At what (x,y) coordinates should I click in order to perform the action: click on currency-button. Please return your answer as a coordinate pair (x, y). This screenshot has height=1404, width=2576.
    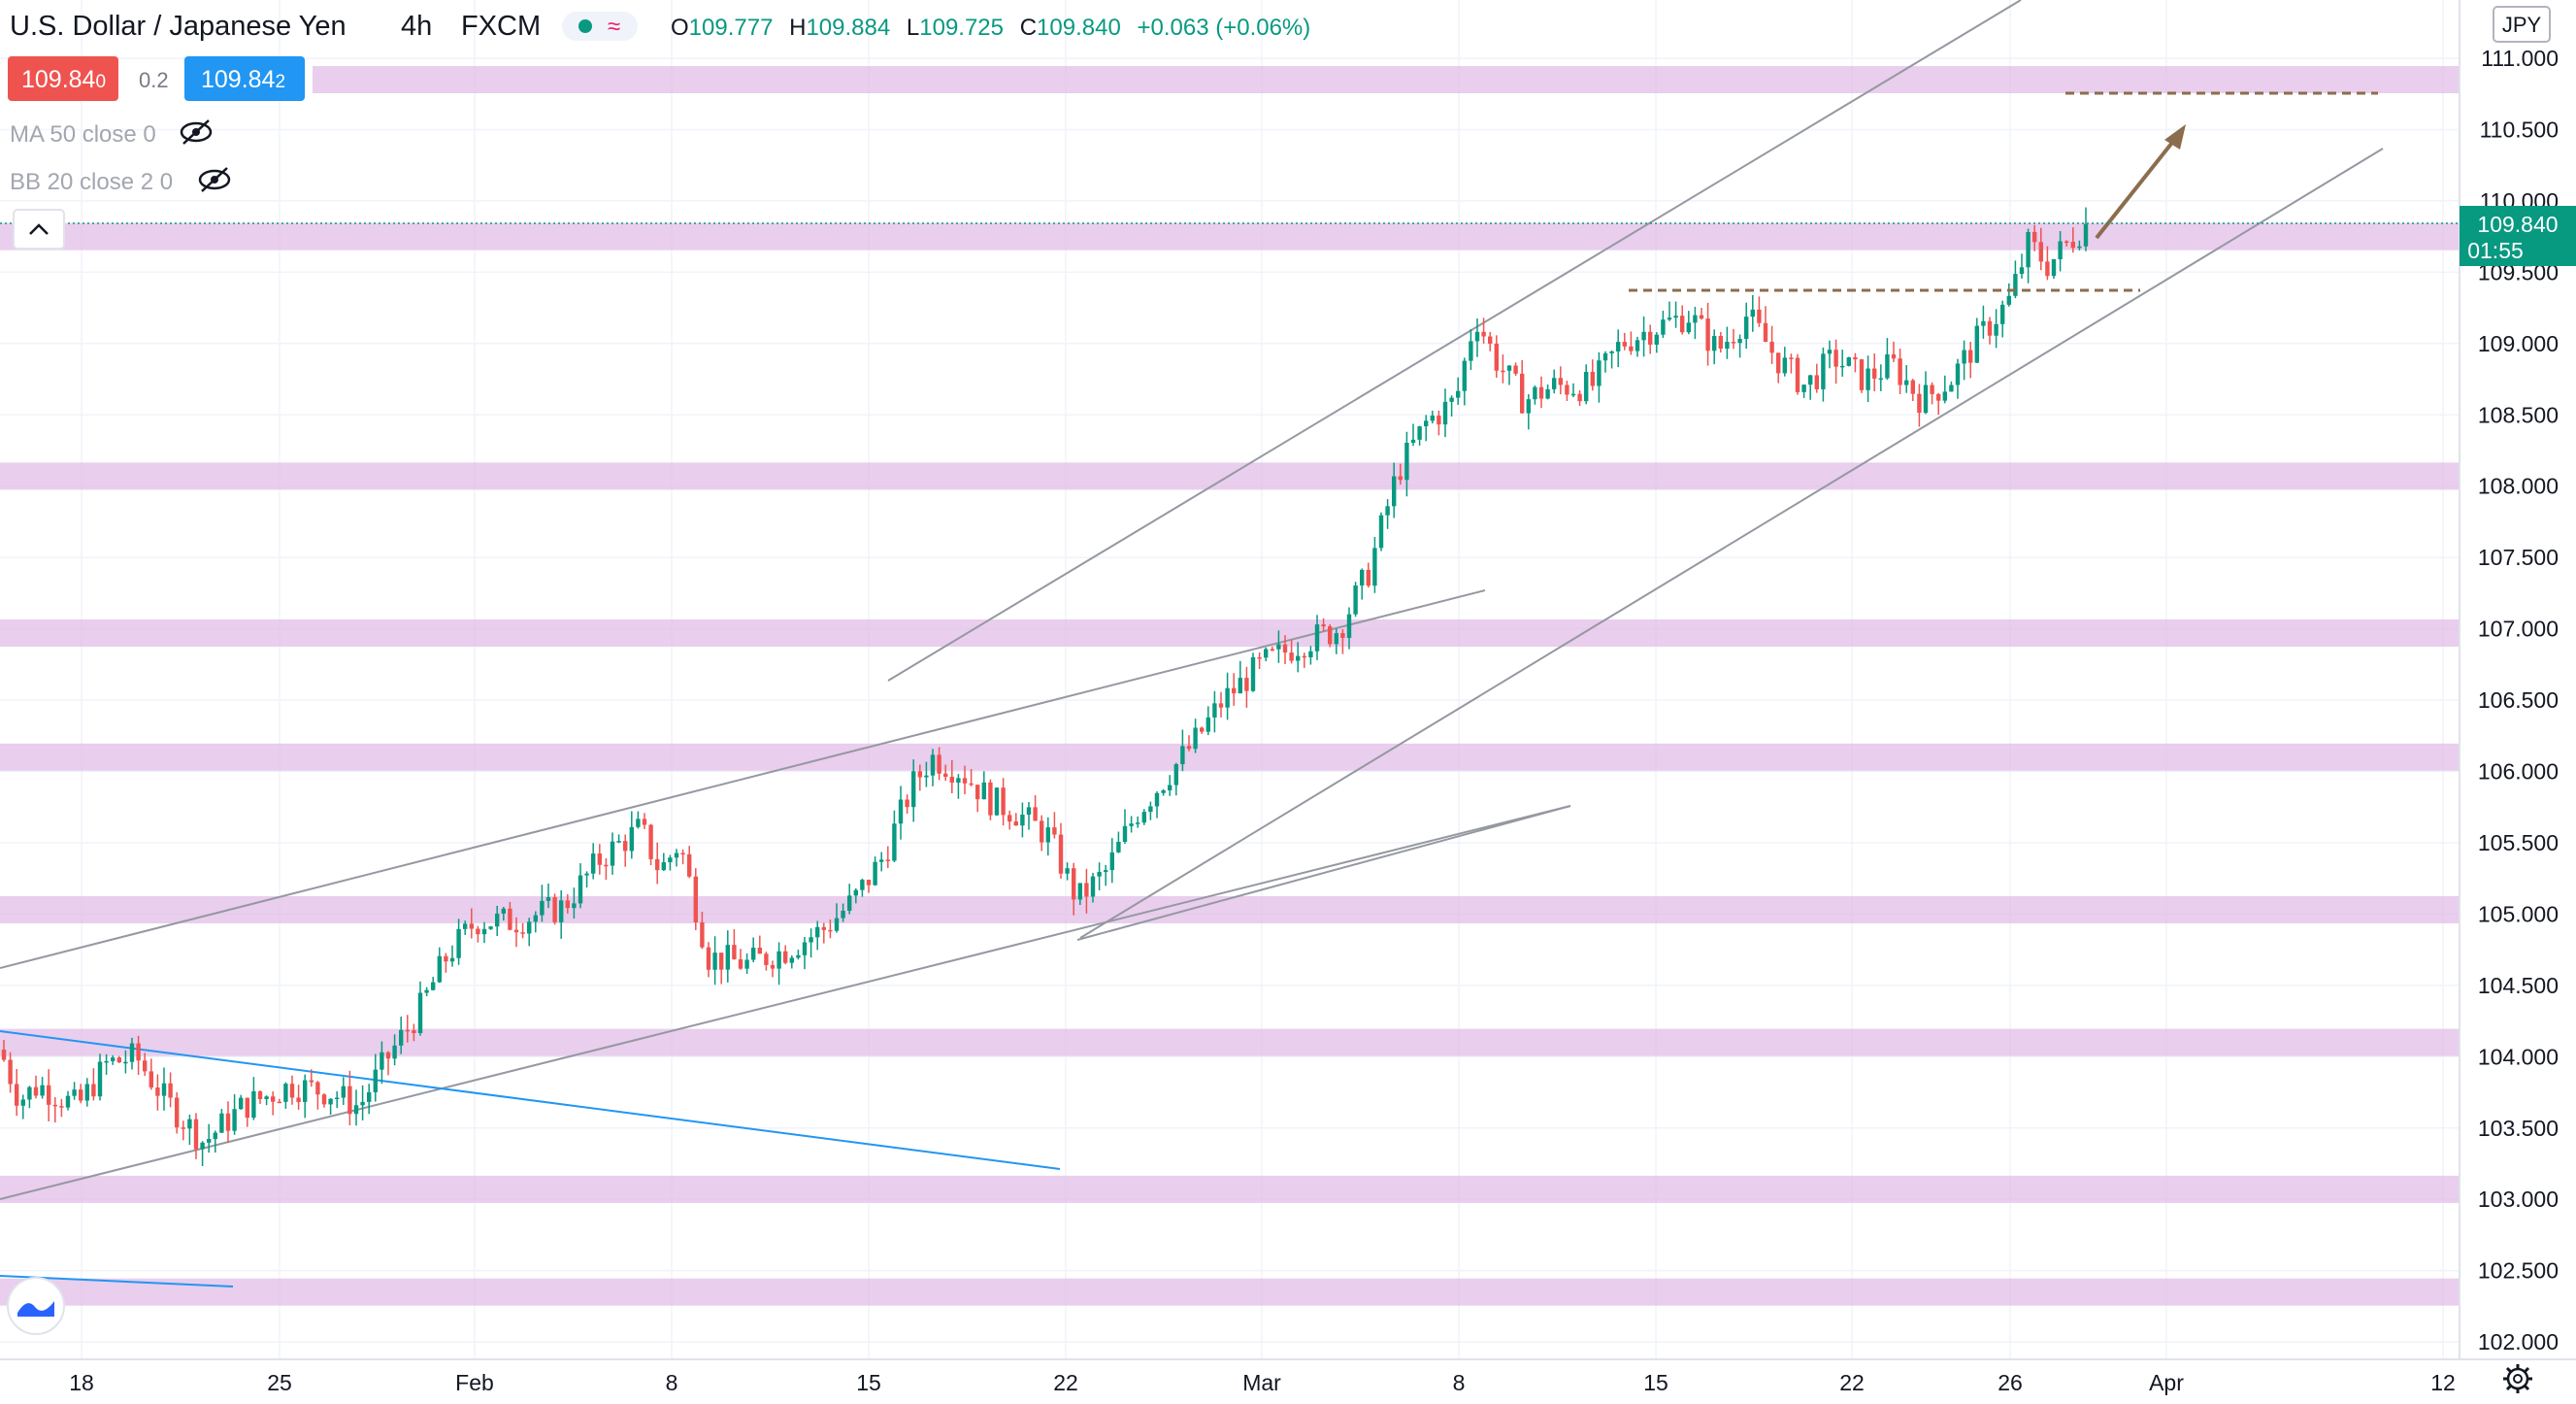
    Looking at the image, I should click on (2522, 24).